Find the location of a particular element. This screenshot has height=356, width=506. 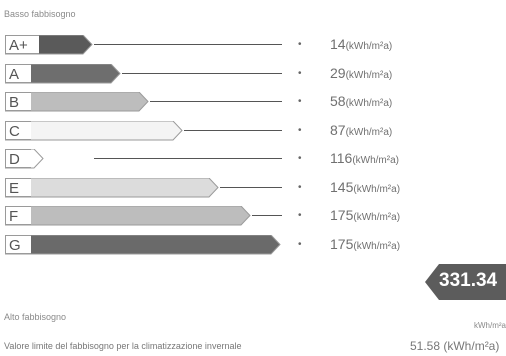

energy-class-letter-box: C is located at coordinates (18, 130).